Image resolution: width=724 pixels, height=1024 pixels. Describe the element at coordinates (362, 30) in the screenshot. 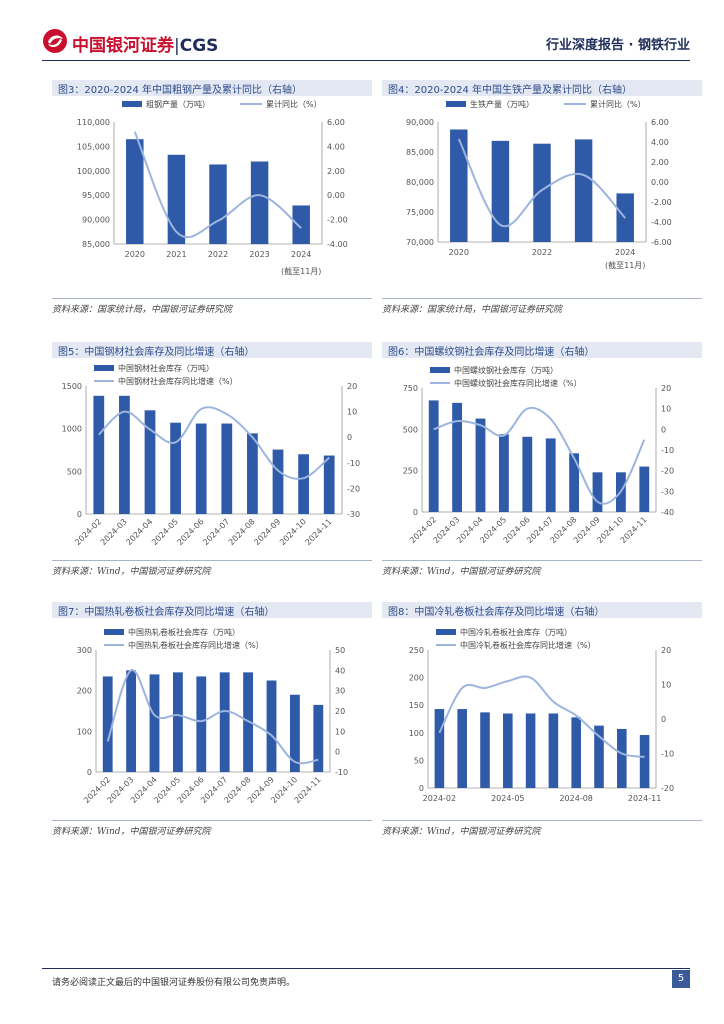

I see `page-header: 中国银河证券|CGS 行业深度报告 · 钢铁行业` at that location.